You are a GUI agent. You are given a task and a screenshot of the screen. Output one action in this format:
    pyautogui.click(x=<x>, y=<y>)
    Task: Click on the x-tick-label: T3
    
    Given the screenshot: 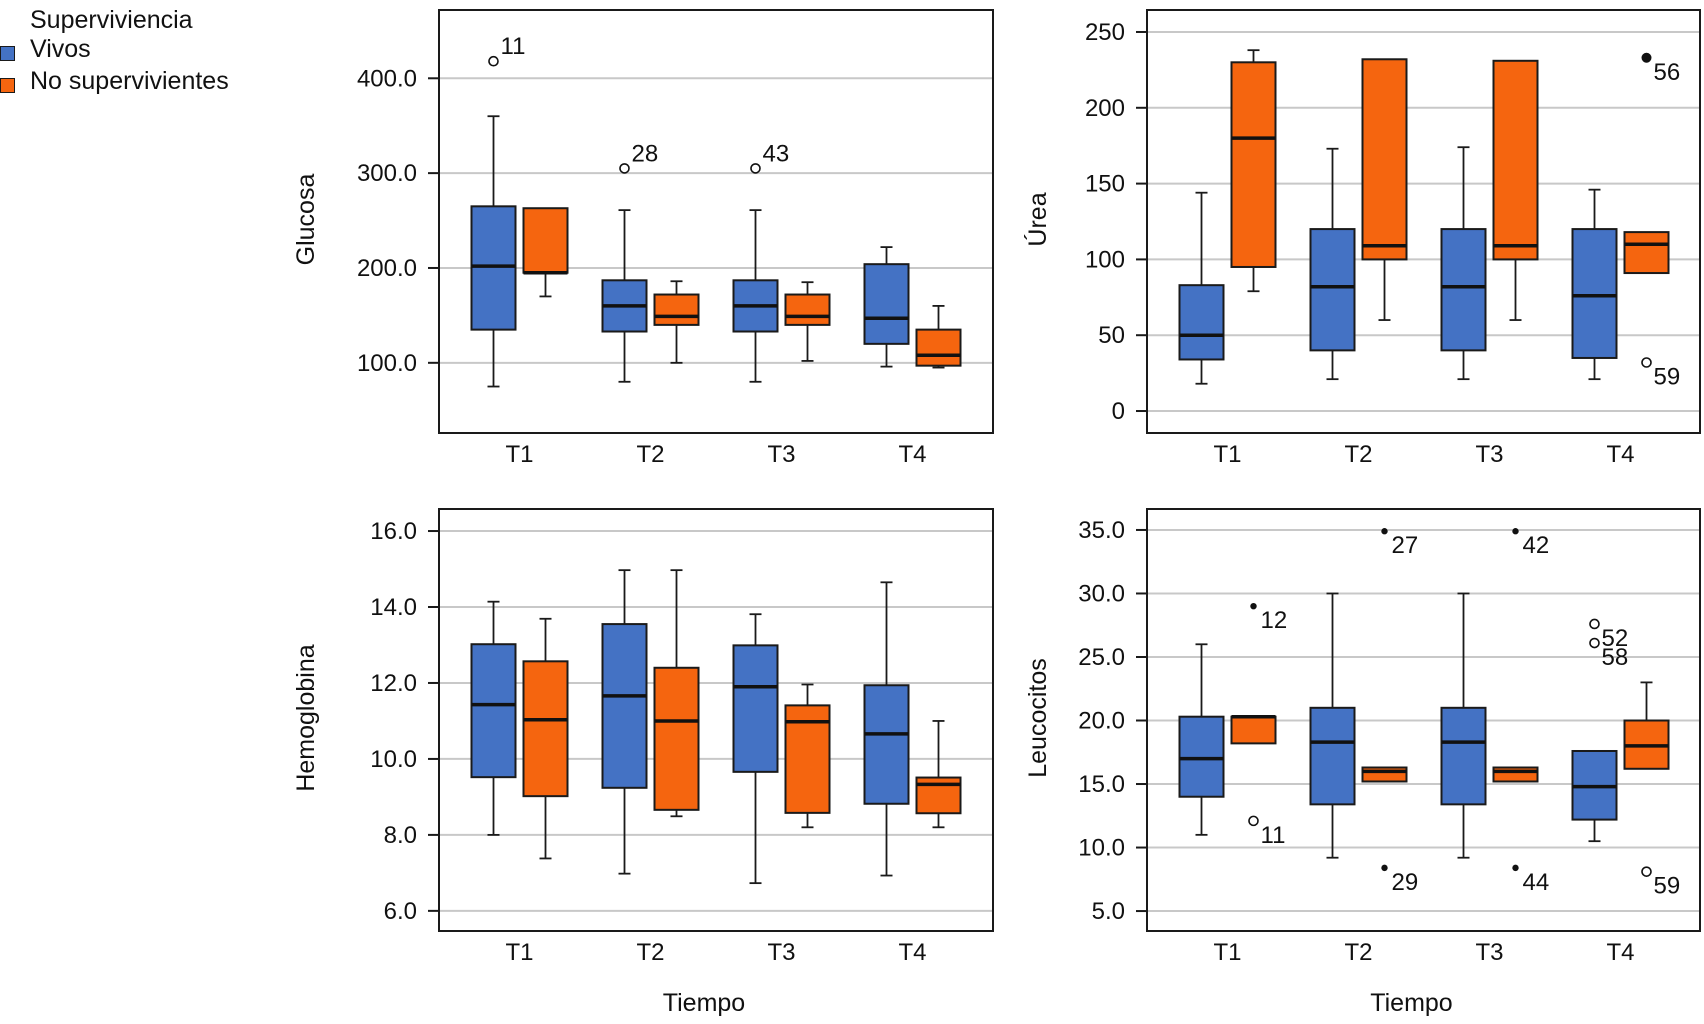 What is the action you would take?
    pyautogui.click(x=781, y=454)
    